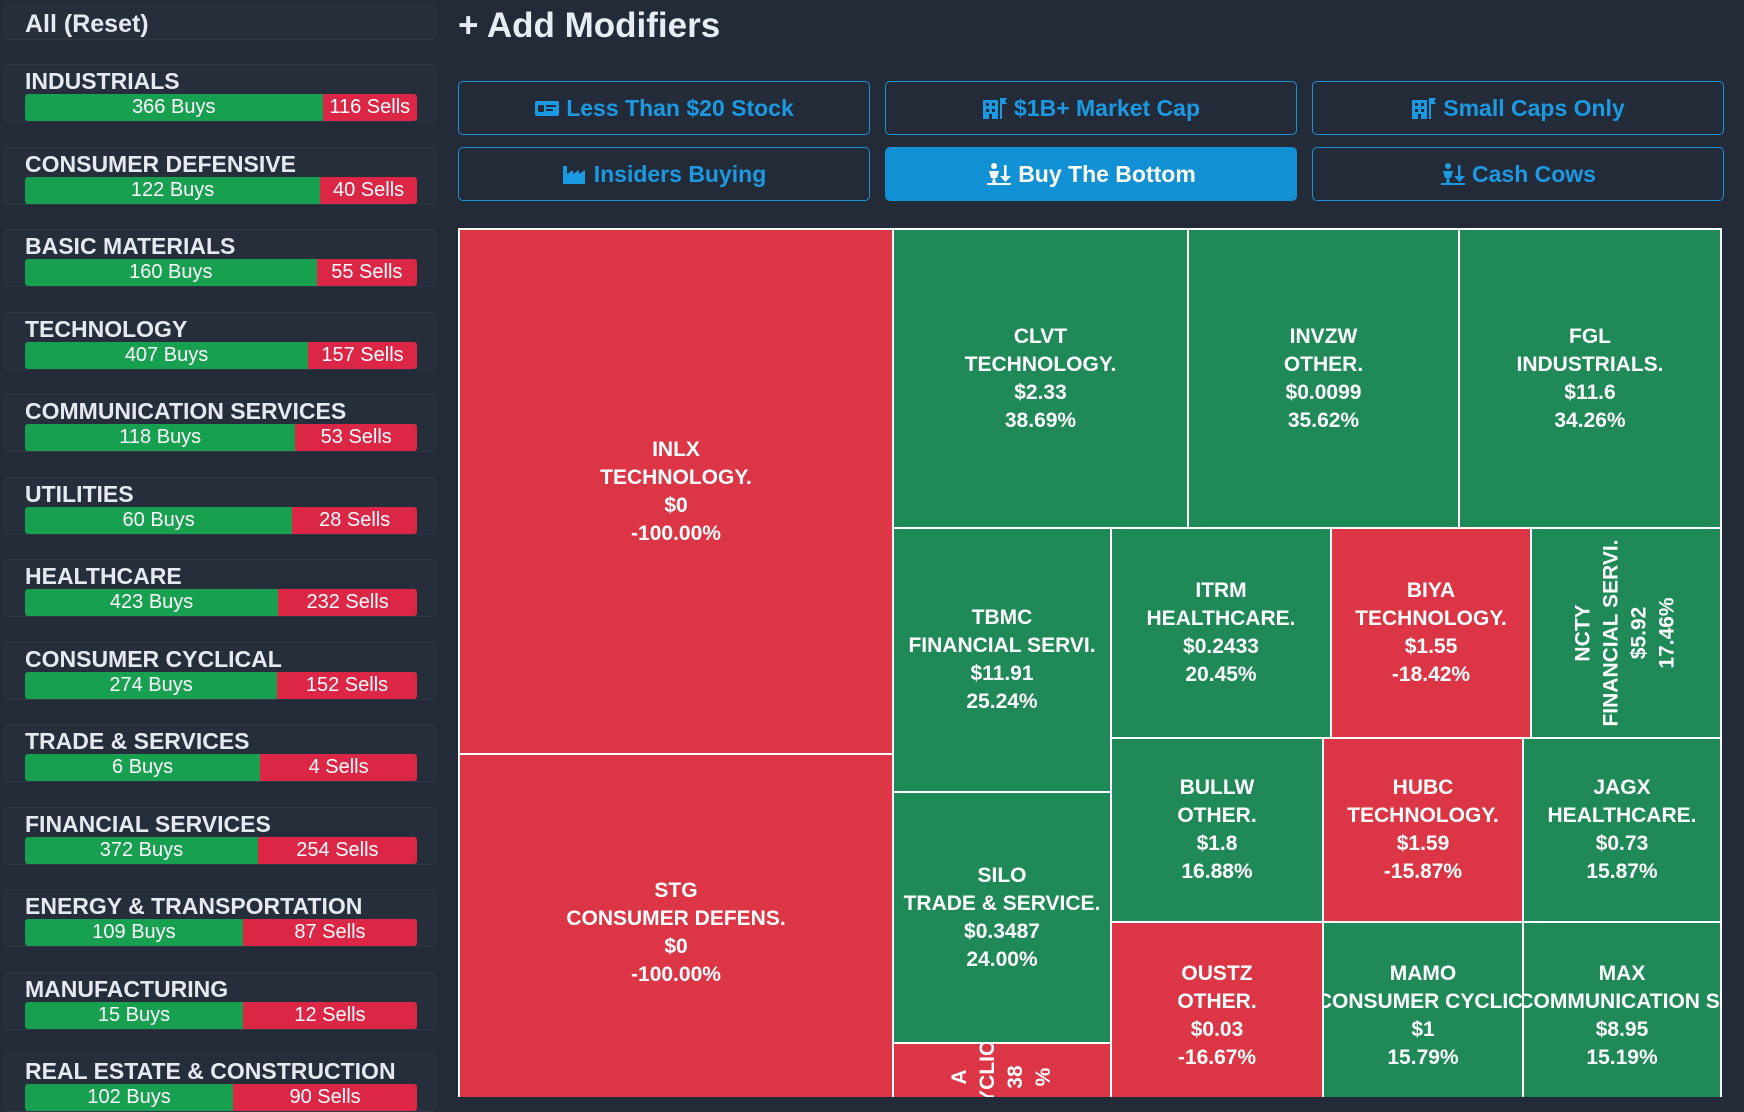 The image size is (1744, 1112). Describe the element at coordinates (127, 989) in the screenshot. I see `sector-name: MANUFACTURING` at that location.